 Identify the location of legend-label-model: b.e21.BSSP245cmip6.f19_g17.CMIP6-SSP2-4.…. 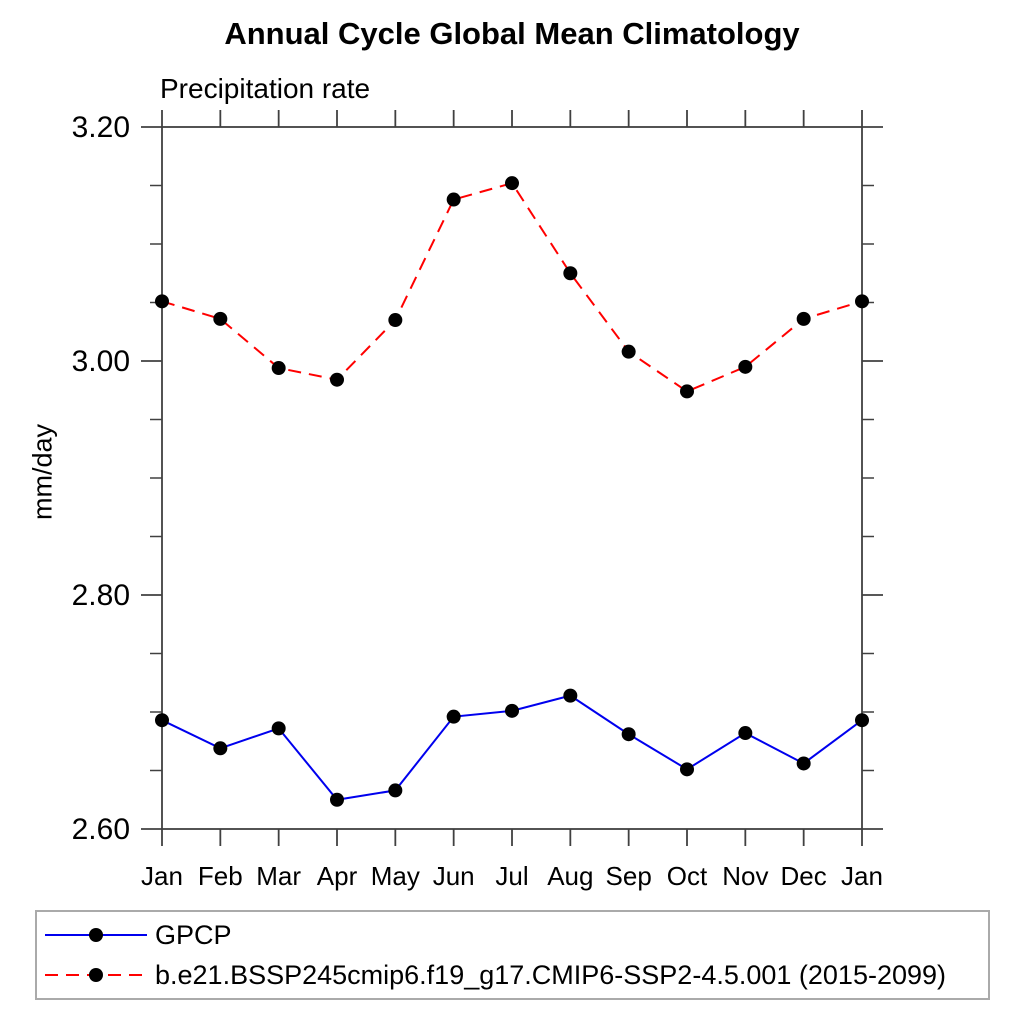
(551, 974).